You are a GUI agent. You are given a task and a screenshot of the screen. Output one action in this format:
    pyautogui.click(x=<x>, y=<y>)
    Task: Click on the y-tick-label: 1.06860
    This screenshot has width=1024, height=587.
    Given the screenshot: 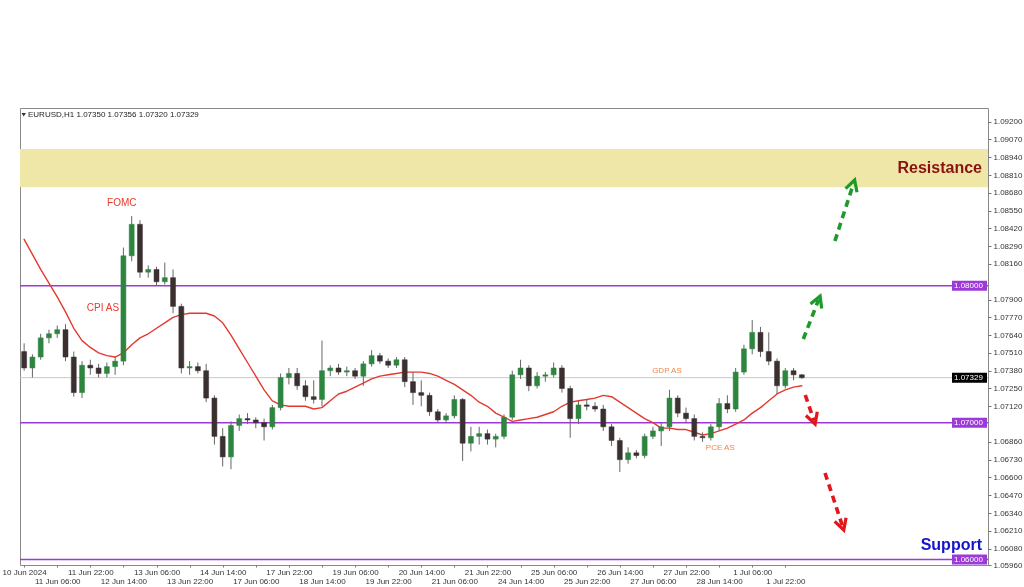 What is the action you would take?
    pyautogui.click(x=1008, y=442)
    